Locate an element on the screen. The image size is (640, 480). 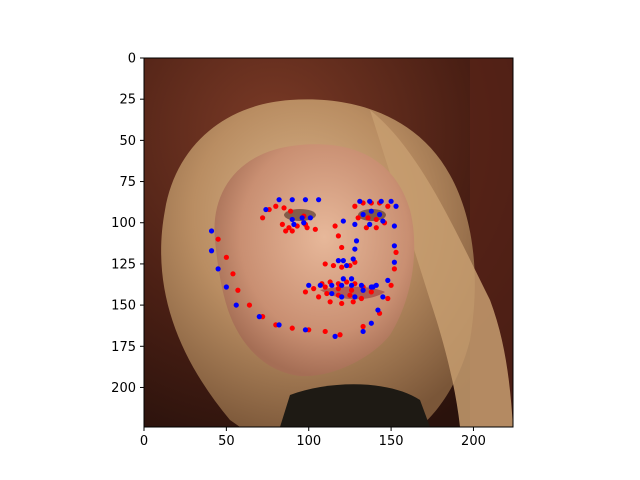
y-tick-label: 75 is located at coordinates (127, 182).